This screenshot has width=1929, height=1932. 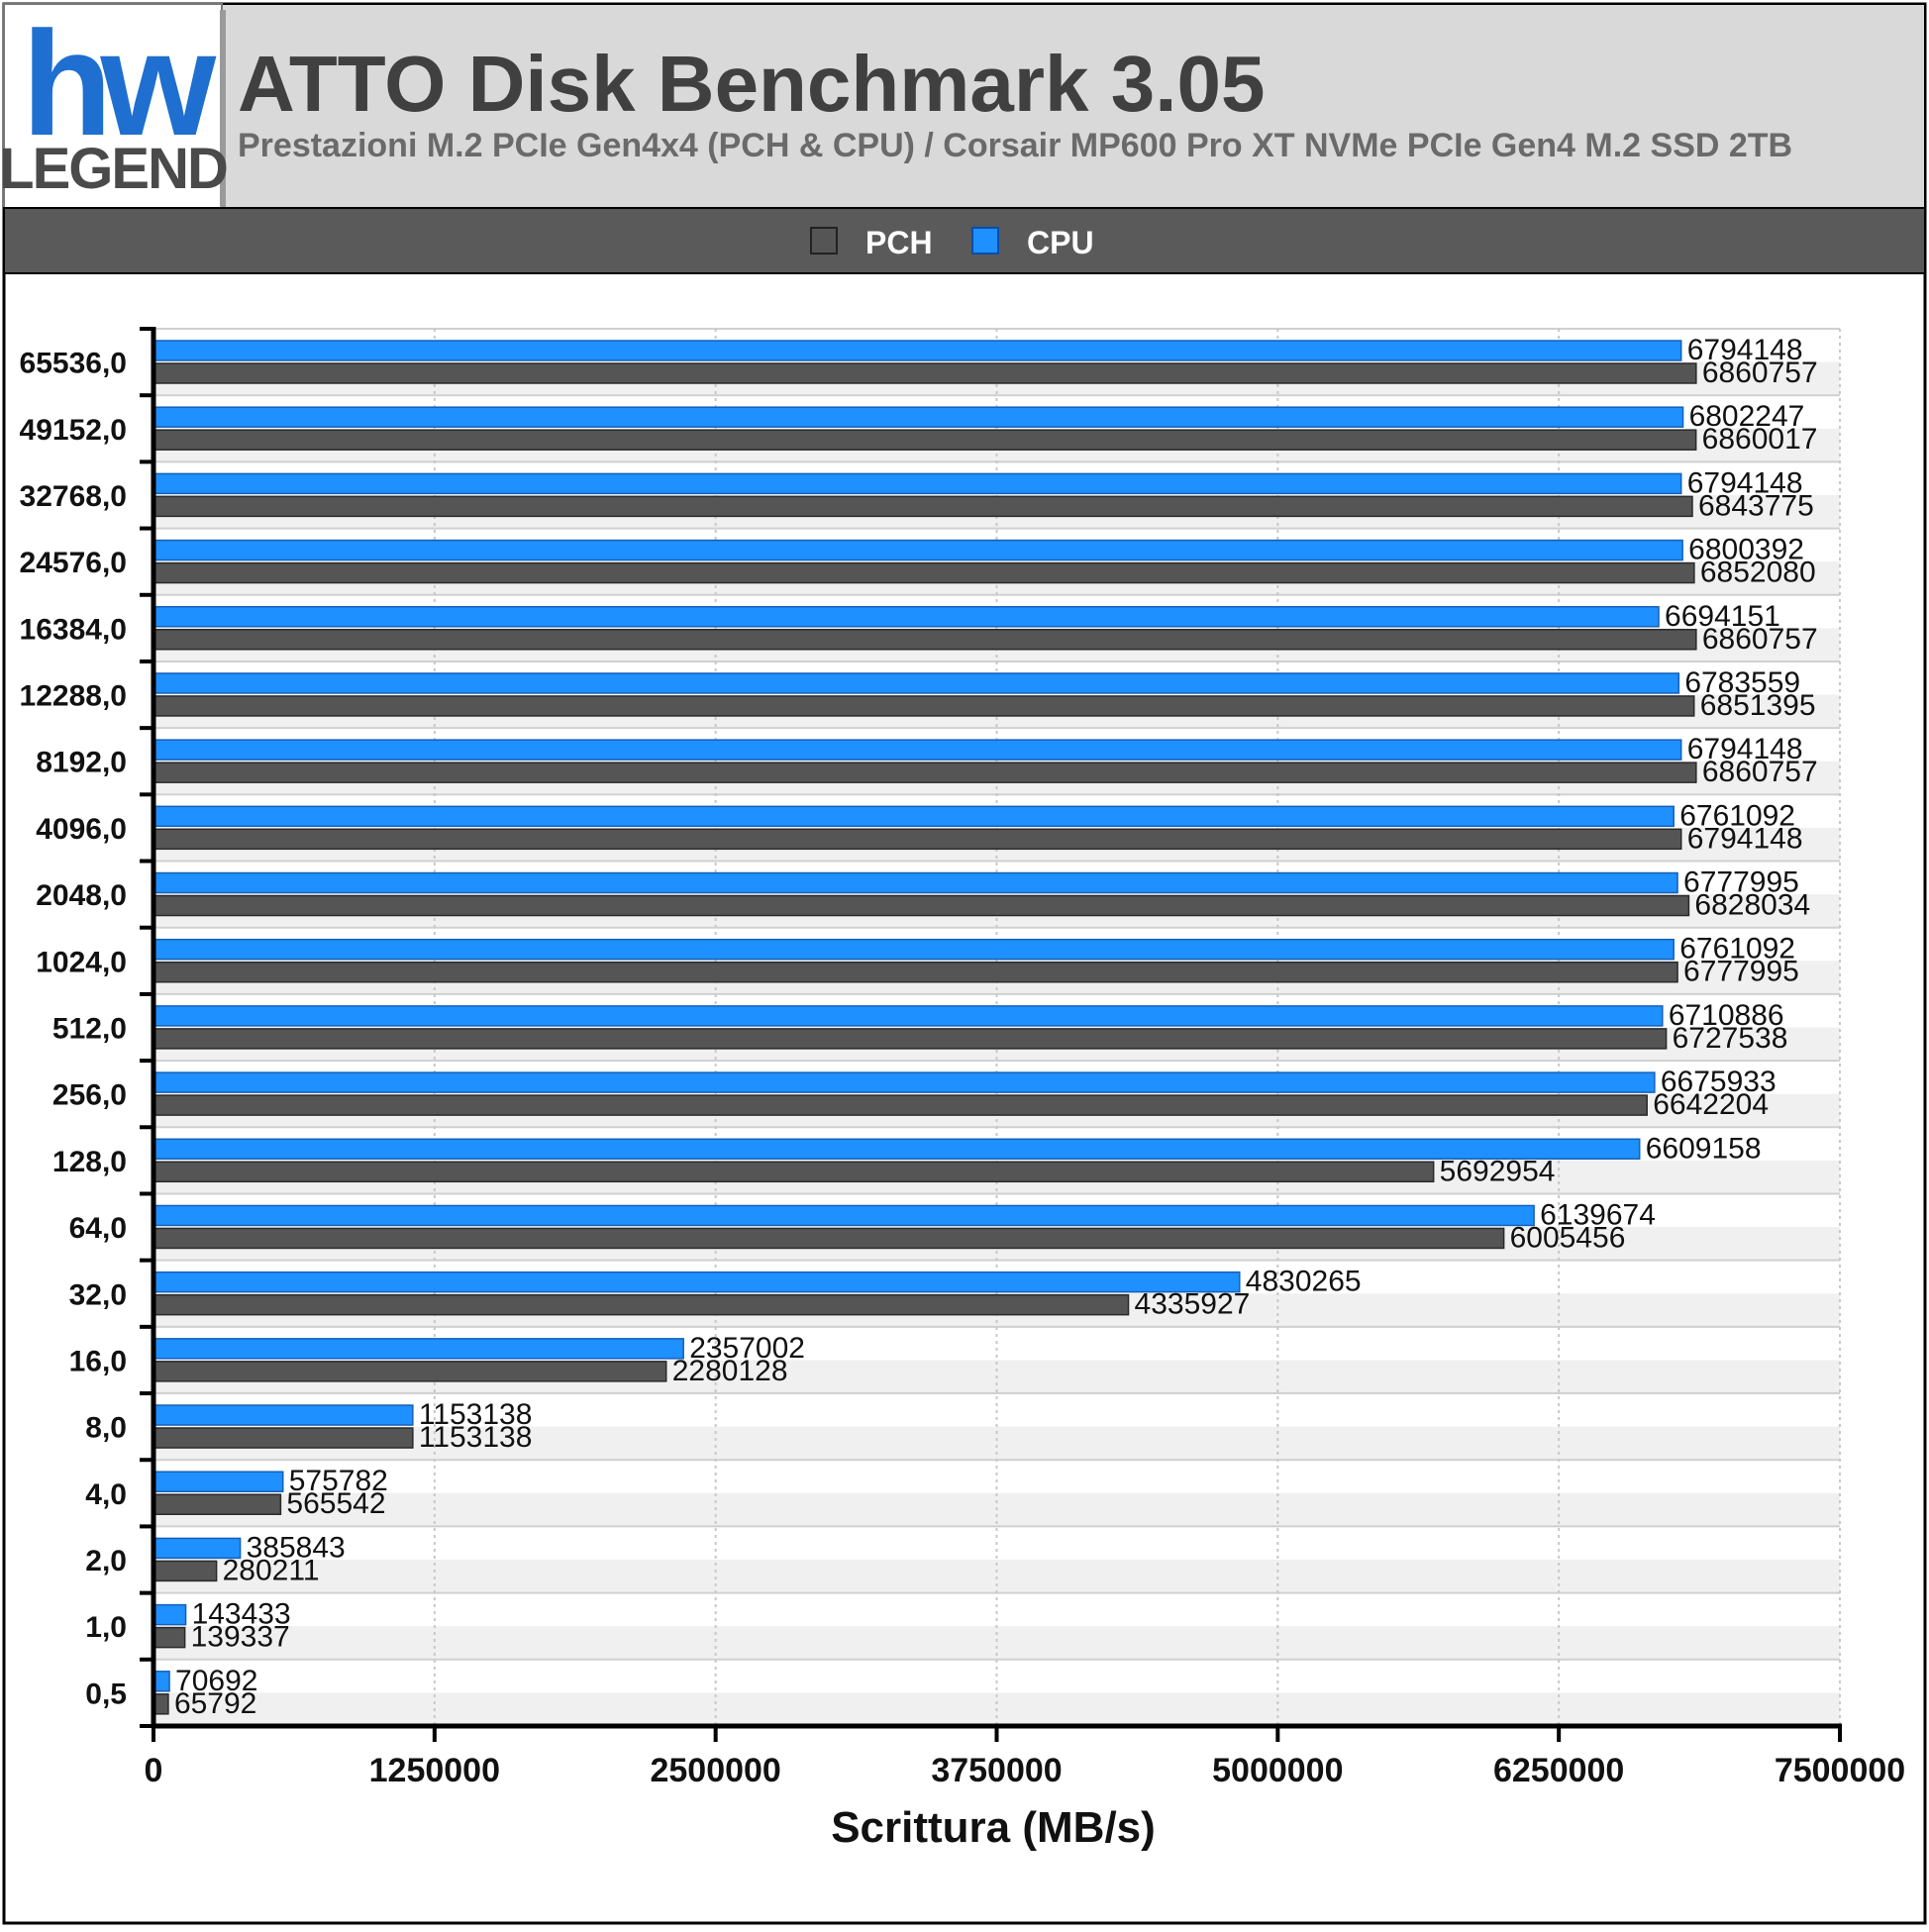 What do you see at coordinates (73, 696) in the screenshot?
I see `y-tick-label: 12288,0` at bounding box center [73, 696].